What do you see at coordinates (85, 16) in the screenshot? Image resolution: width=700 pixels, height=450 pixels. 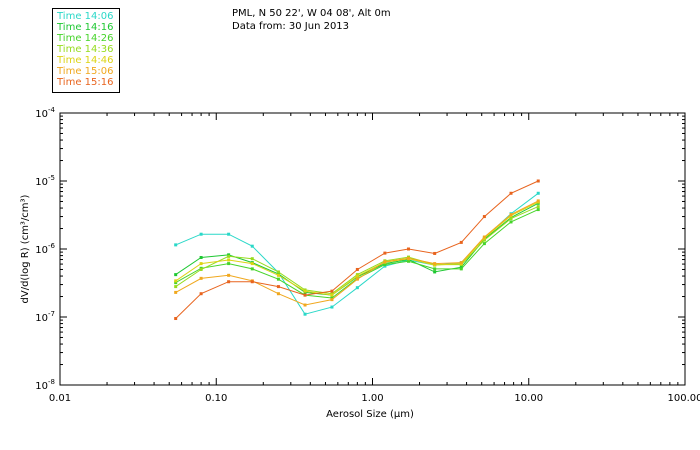 I see `legend-item: Time 14:06` at bounding box center [85, 16].